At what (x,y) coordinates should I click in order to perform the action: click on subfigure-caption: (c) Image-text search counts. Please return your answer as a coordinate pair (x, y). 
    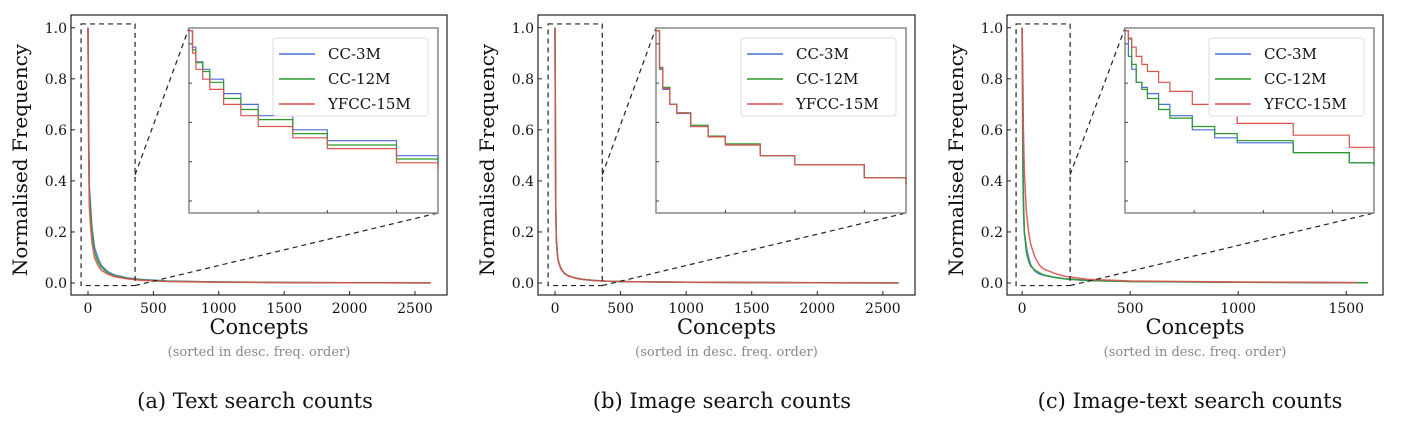
    Looking at the image, I should click on (1190, 401).